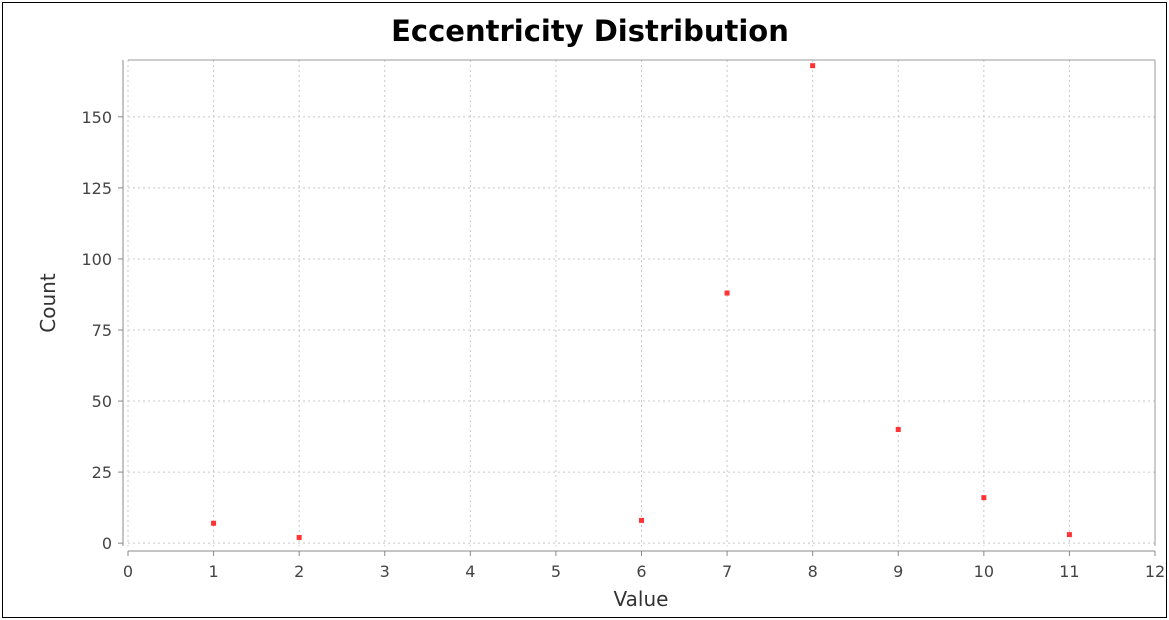  Describe the element at coordinates (102, 306) in the screenshot. I see `y-axis: 0 25 50 75 100 125 150` at that location.